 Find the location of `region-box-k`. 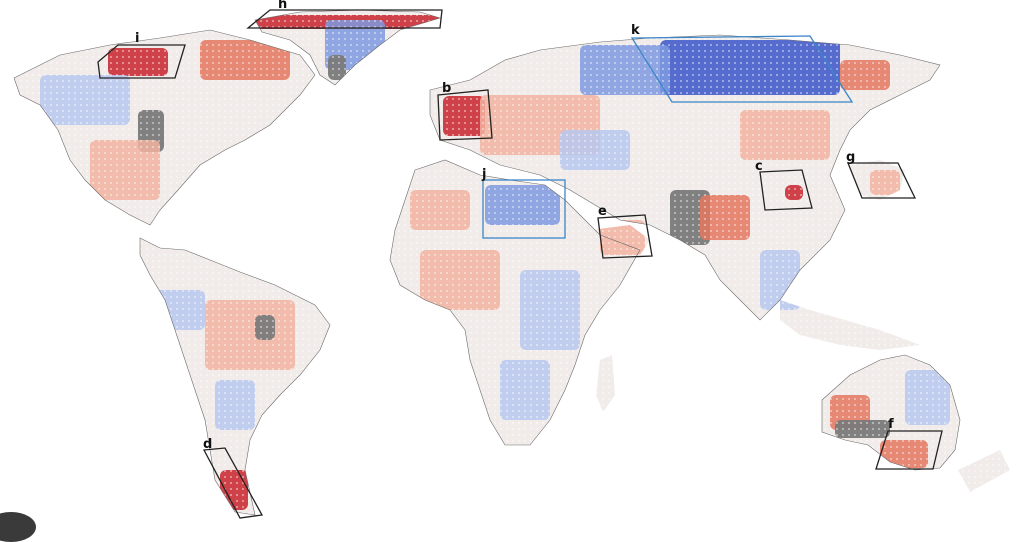

region-box-k is located at coordinates (742, 69).